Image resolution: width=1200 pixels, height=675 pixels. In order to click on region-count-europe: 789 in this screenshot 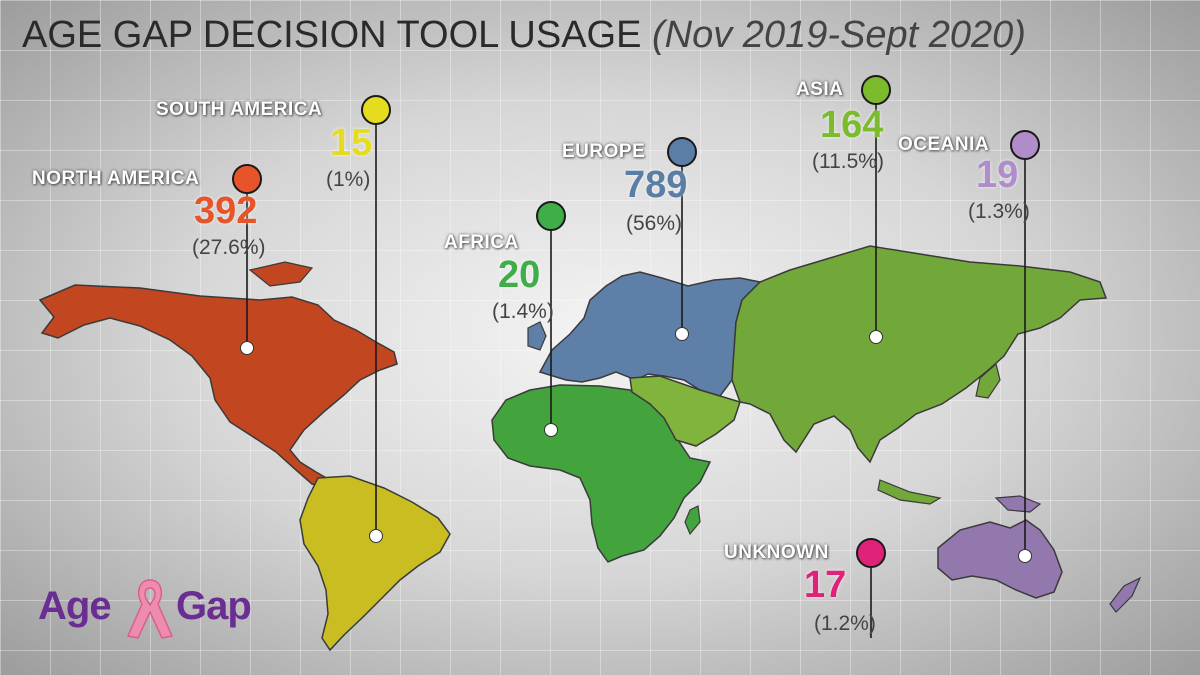, I will do `click(656, 185)`.